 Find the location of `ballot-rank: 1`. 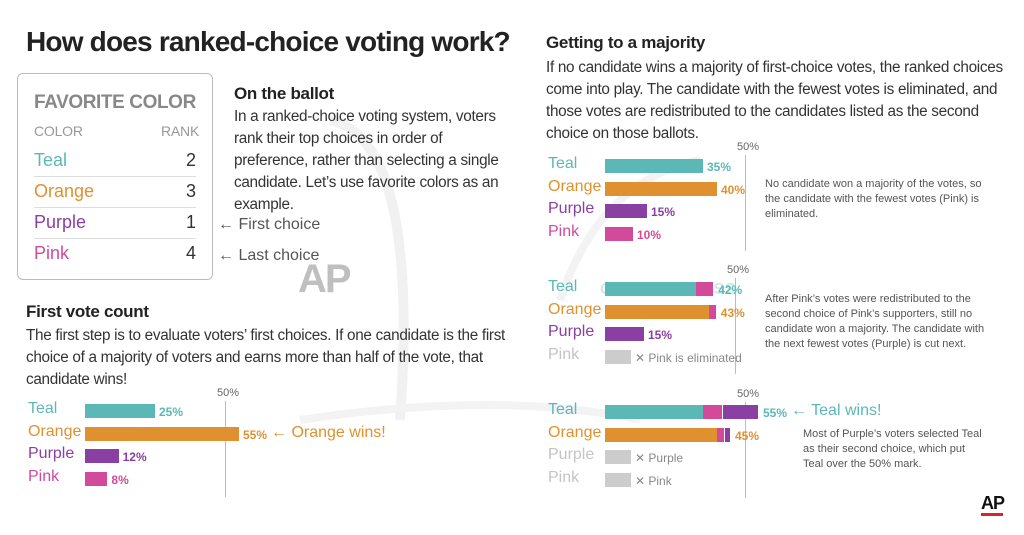

ballot-rank: 1 is located at coordinates (190, 222).